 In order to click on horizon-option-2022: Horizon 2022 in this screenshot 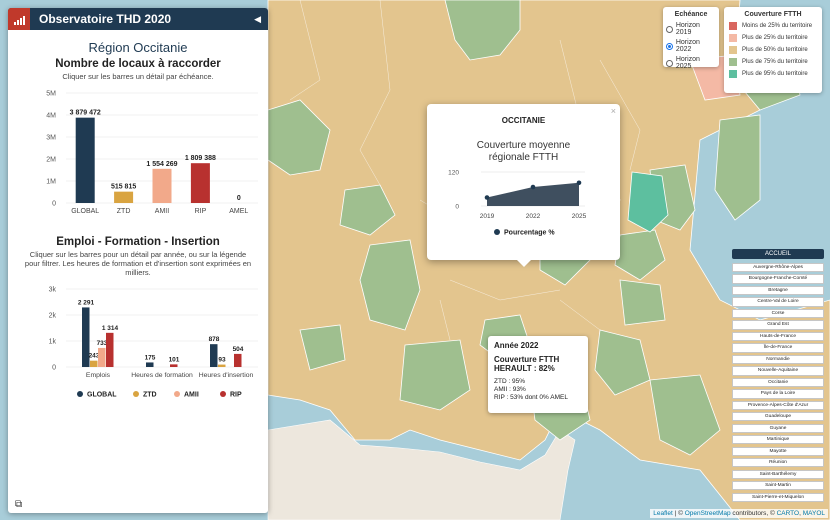, I will do `click(691, 46)`.